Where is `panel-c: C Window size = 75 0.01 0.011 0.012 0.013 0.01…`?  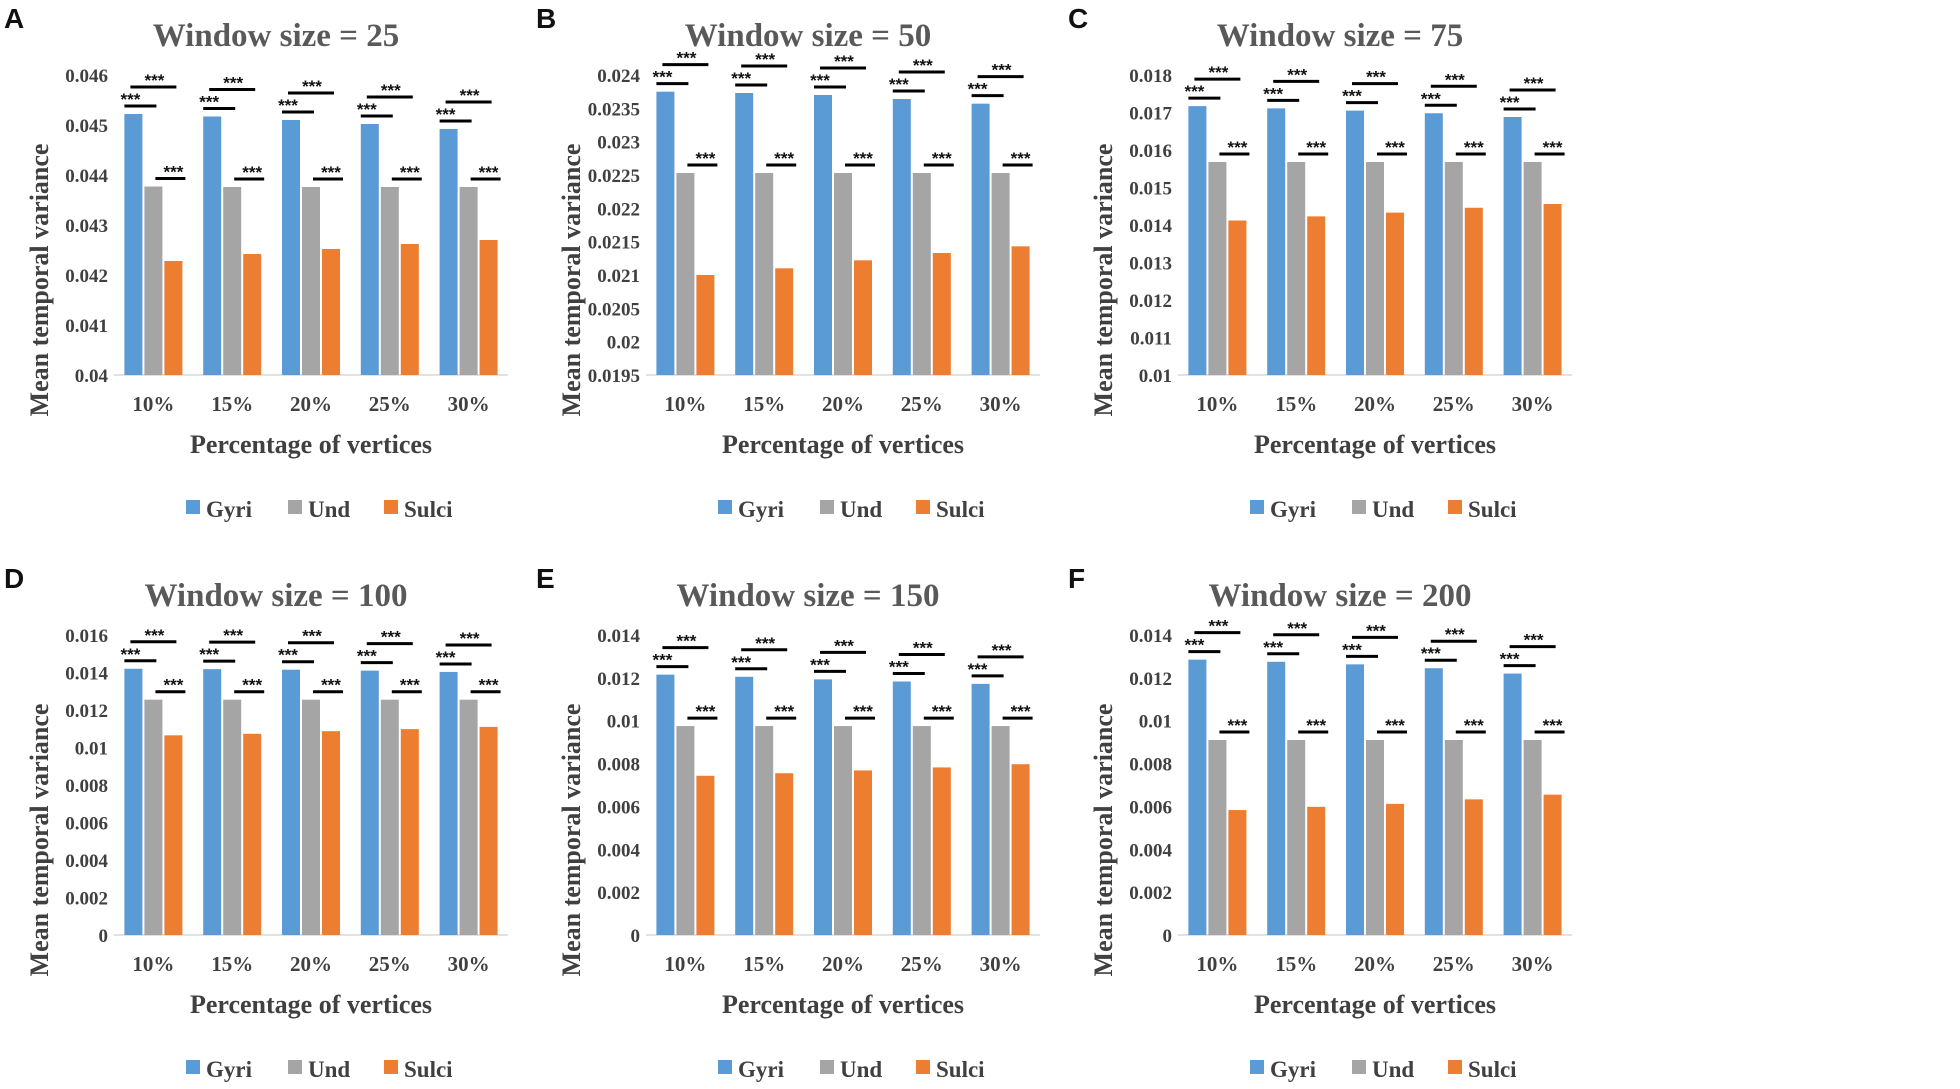 panel-c: C Window size = 75 0.01 0.011 0.012 0.013 0.01… is located at coordinates (1320, 262).